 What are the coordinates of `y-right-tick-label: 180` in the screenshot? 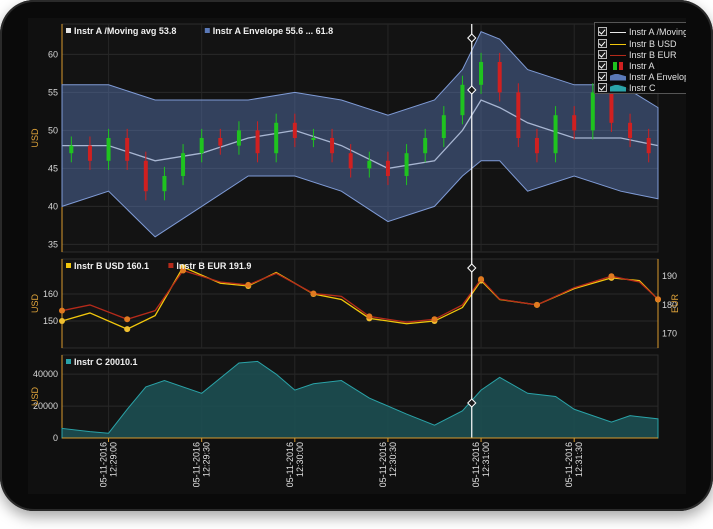 It's located at (669, 305).